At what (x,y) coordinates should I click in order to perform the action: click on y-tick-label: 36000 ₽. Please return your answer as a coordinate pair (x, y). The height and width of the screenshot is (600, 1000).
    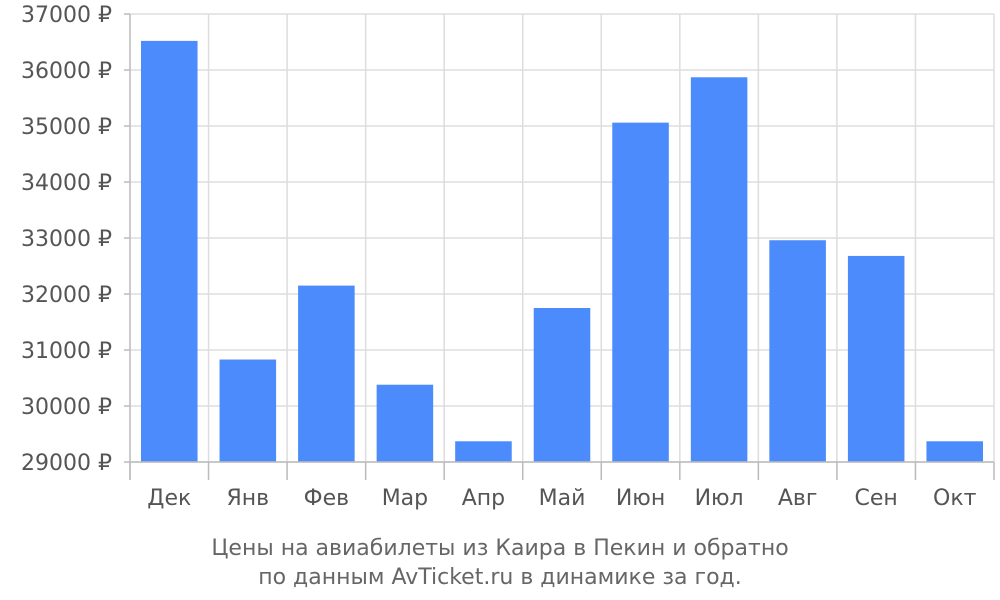
    Looking at the image, I should click on (66, 71).